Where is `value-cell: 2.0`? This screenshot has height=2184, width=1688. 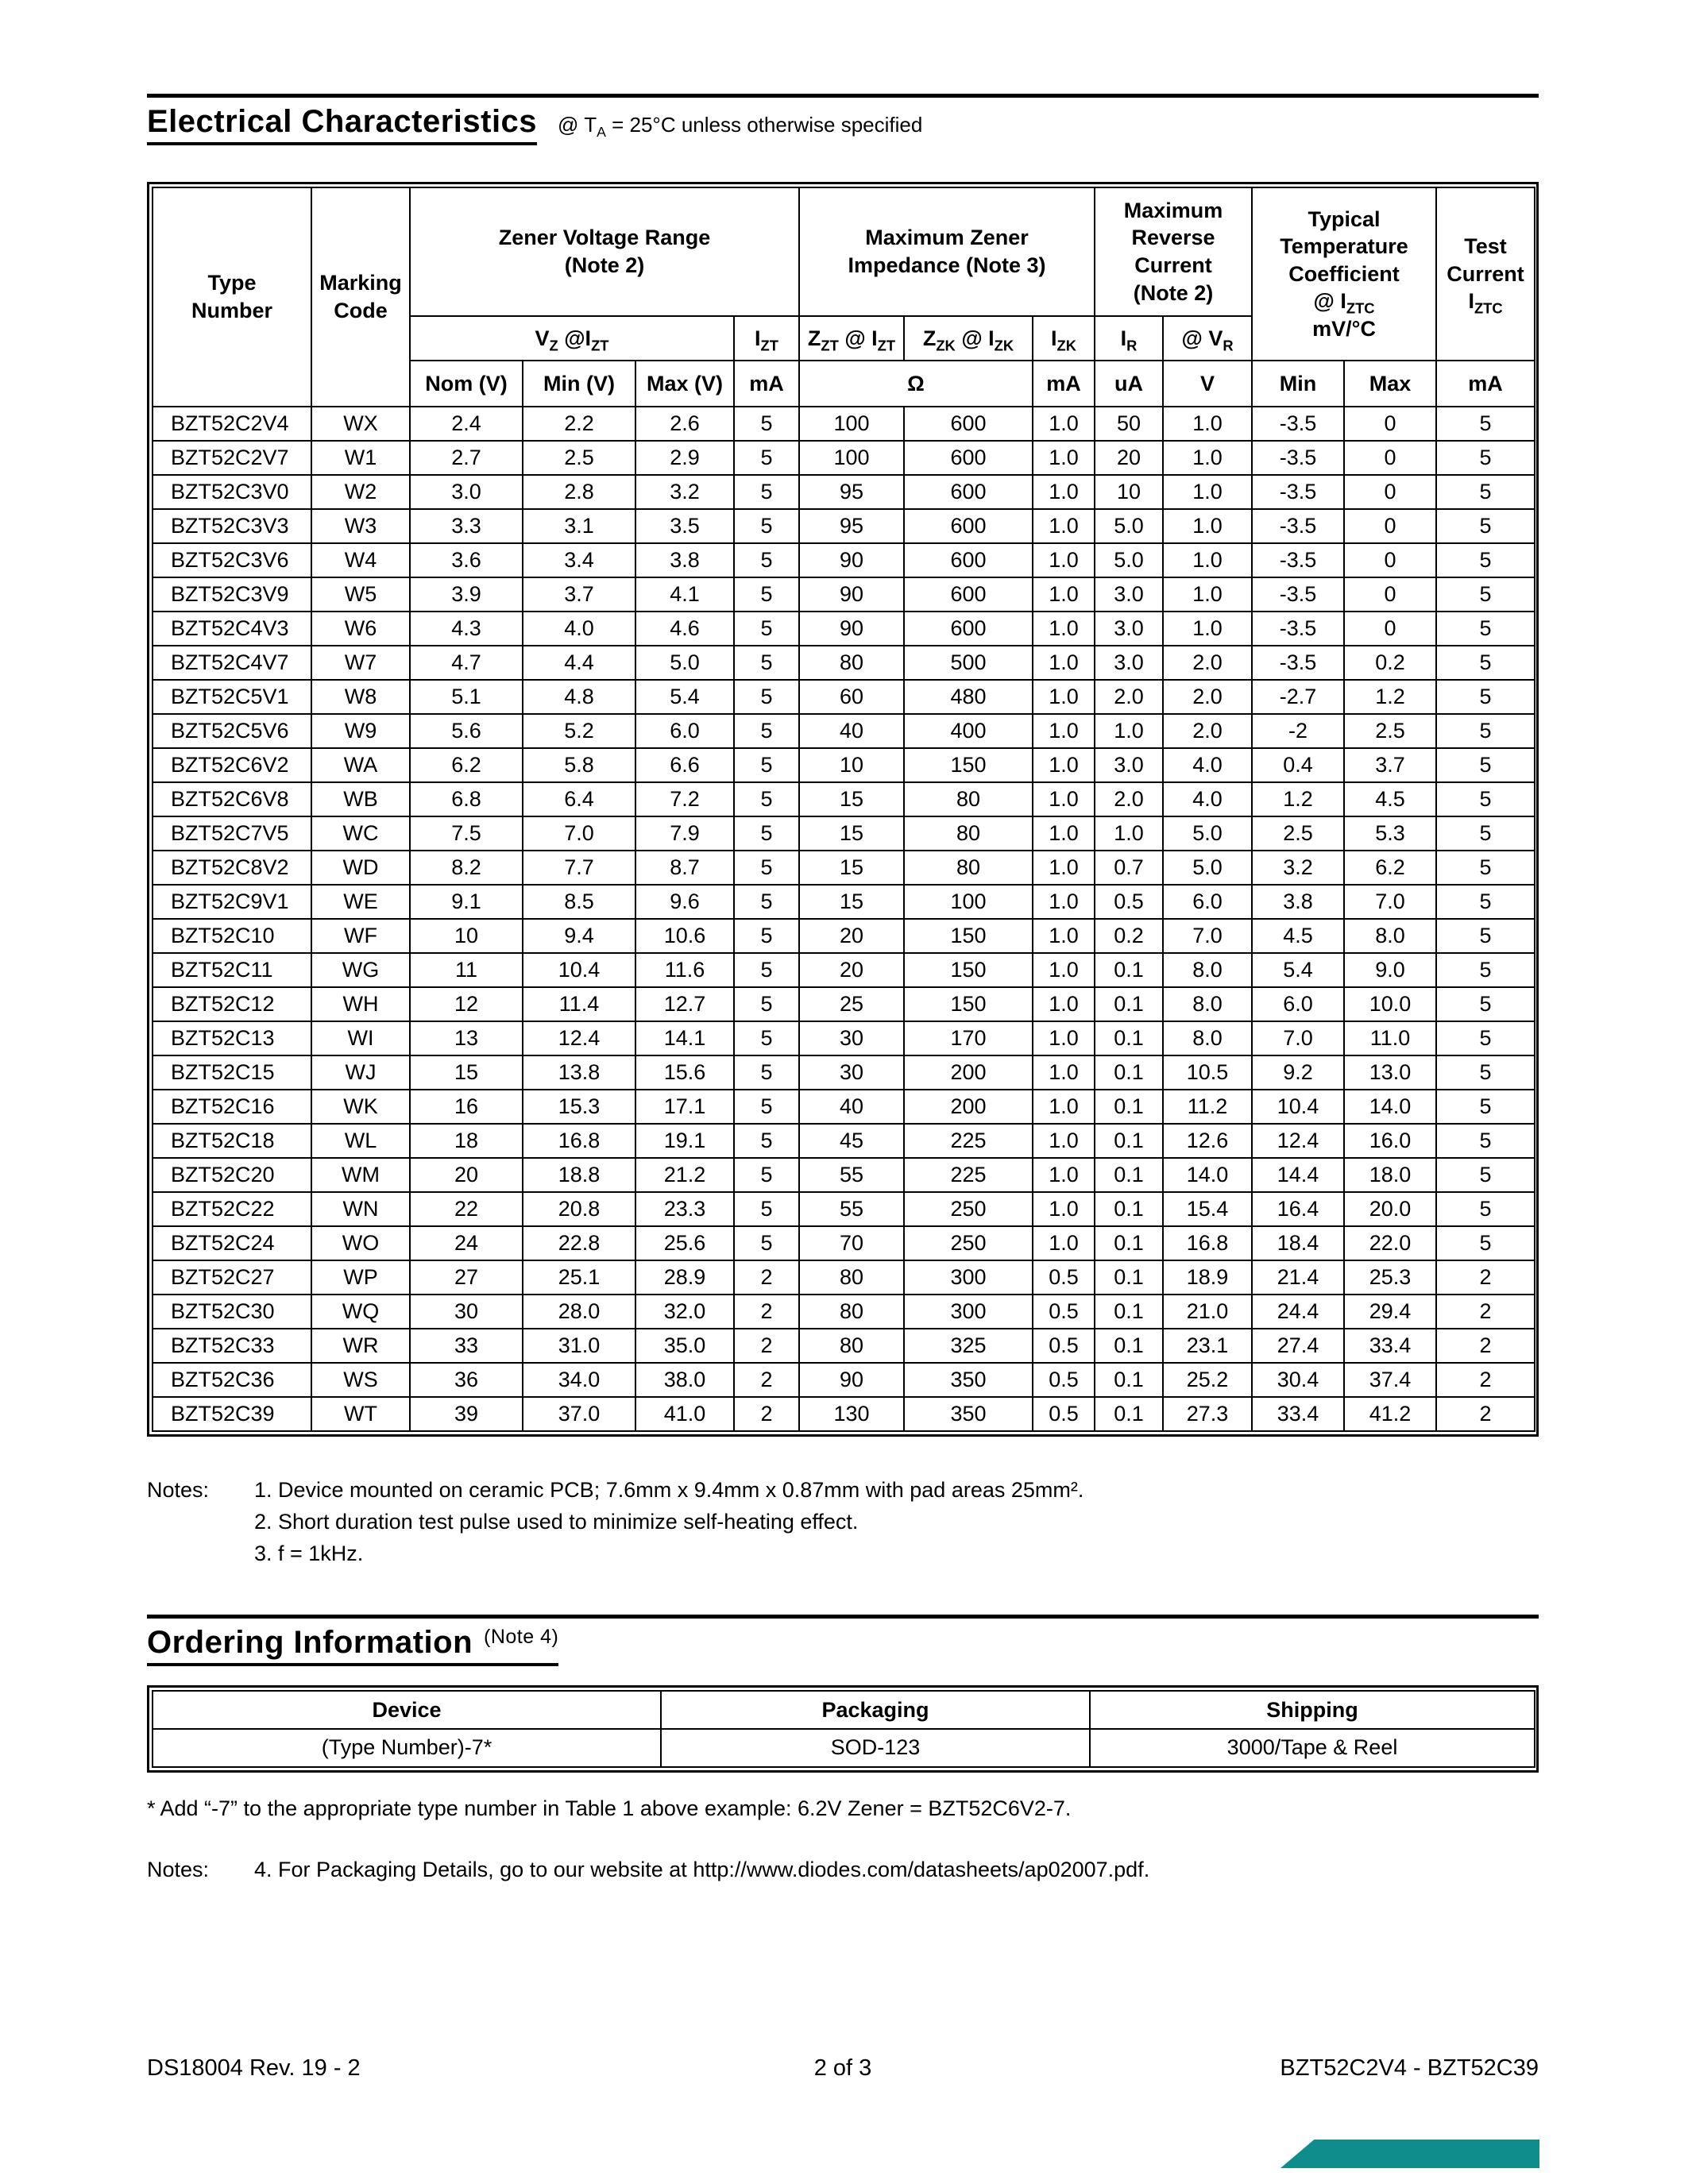
value-cell: 2.0 is located at coordinates (1207, 731).